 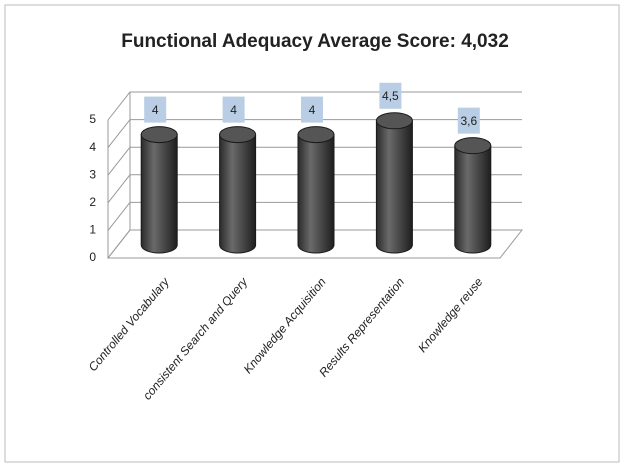 What do you see at coordinates (92, 230) in the screenshot?
I see `y-tick-label: 1` at bounding box center [92, 230].